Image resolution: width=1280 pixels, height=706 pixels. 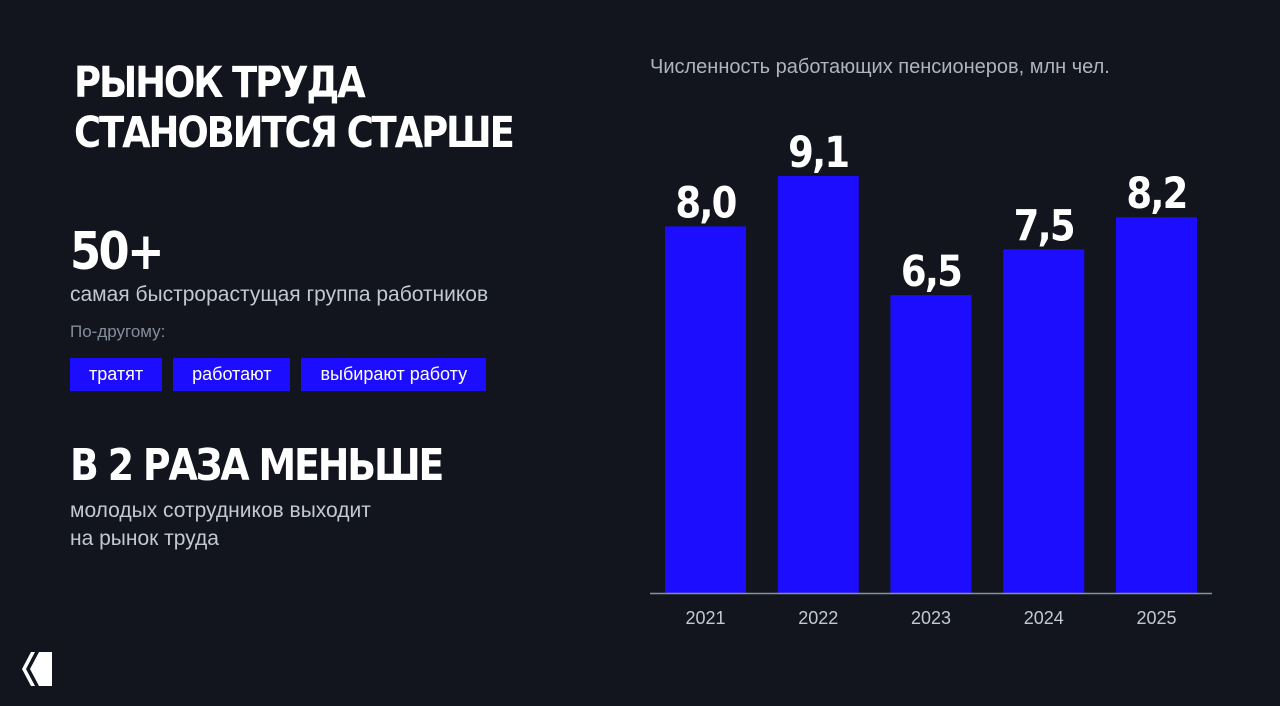 What do you see at coordinates (220, 83) in the screenshot?
I see `headline-line-1: РЫНОК ТРУДА` at bounding box center [220, 83].